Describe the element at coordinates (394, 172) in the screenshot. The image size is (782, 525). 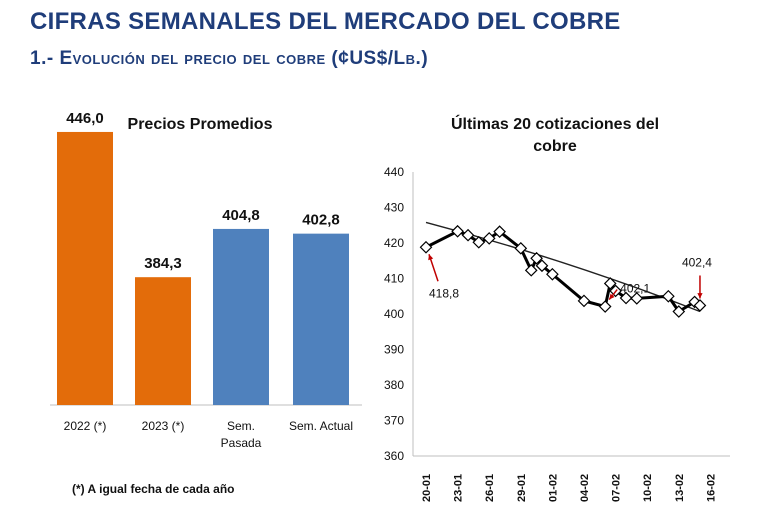
I see `y-tick-label-8: 440` at that location.